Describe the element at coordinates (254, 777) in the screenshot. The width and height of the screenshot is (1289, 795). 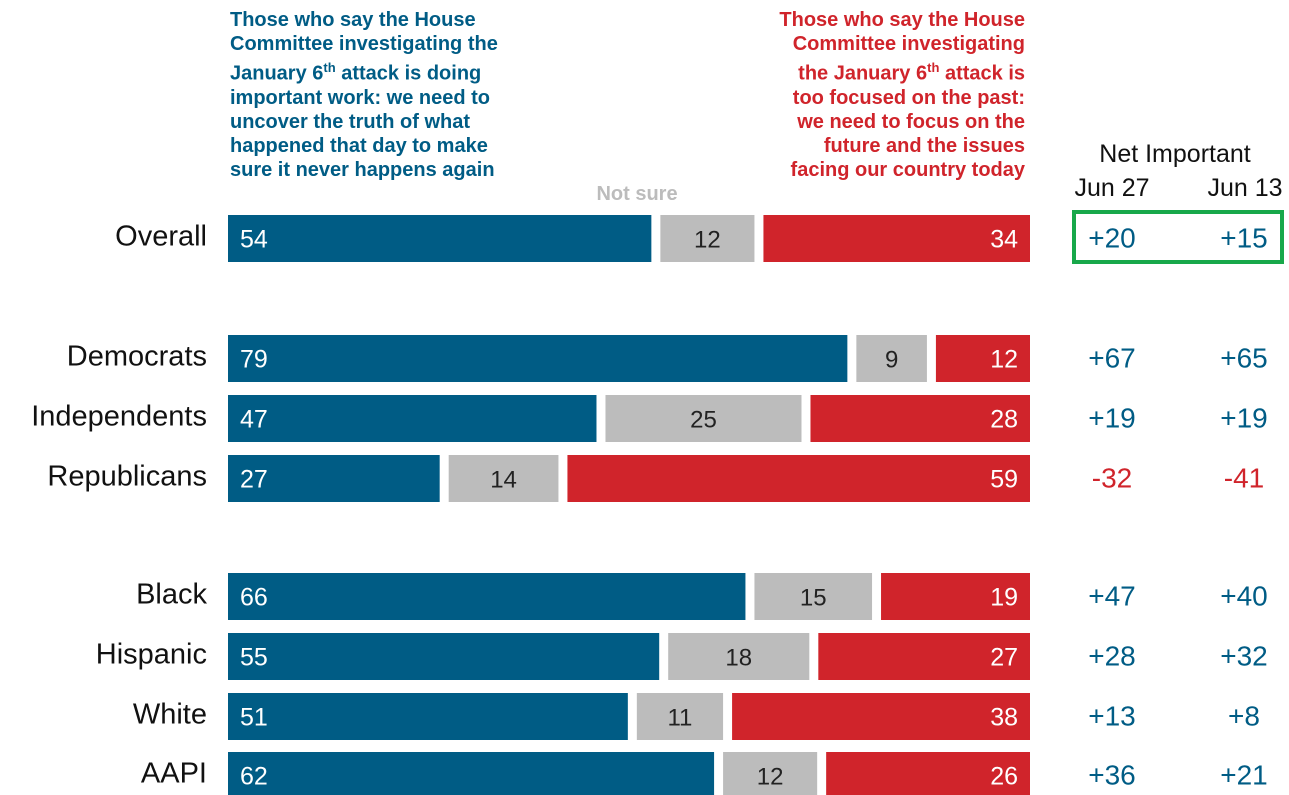
I see `value-important: 62` at that location.